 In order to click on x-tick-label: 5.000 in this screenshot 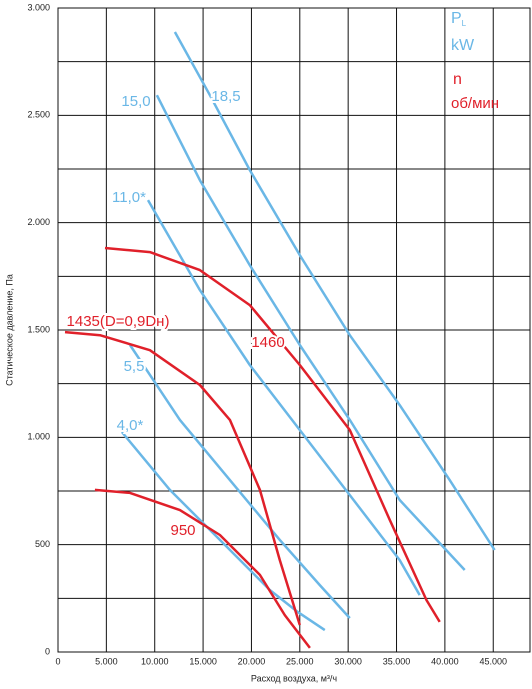, I will do `click(106, 661)`.